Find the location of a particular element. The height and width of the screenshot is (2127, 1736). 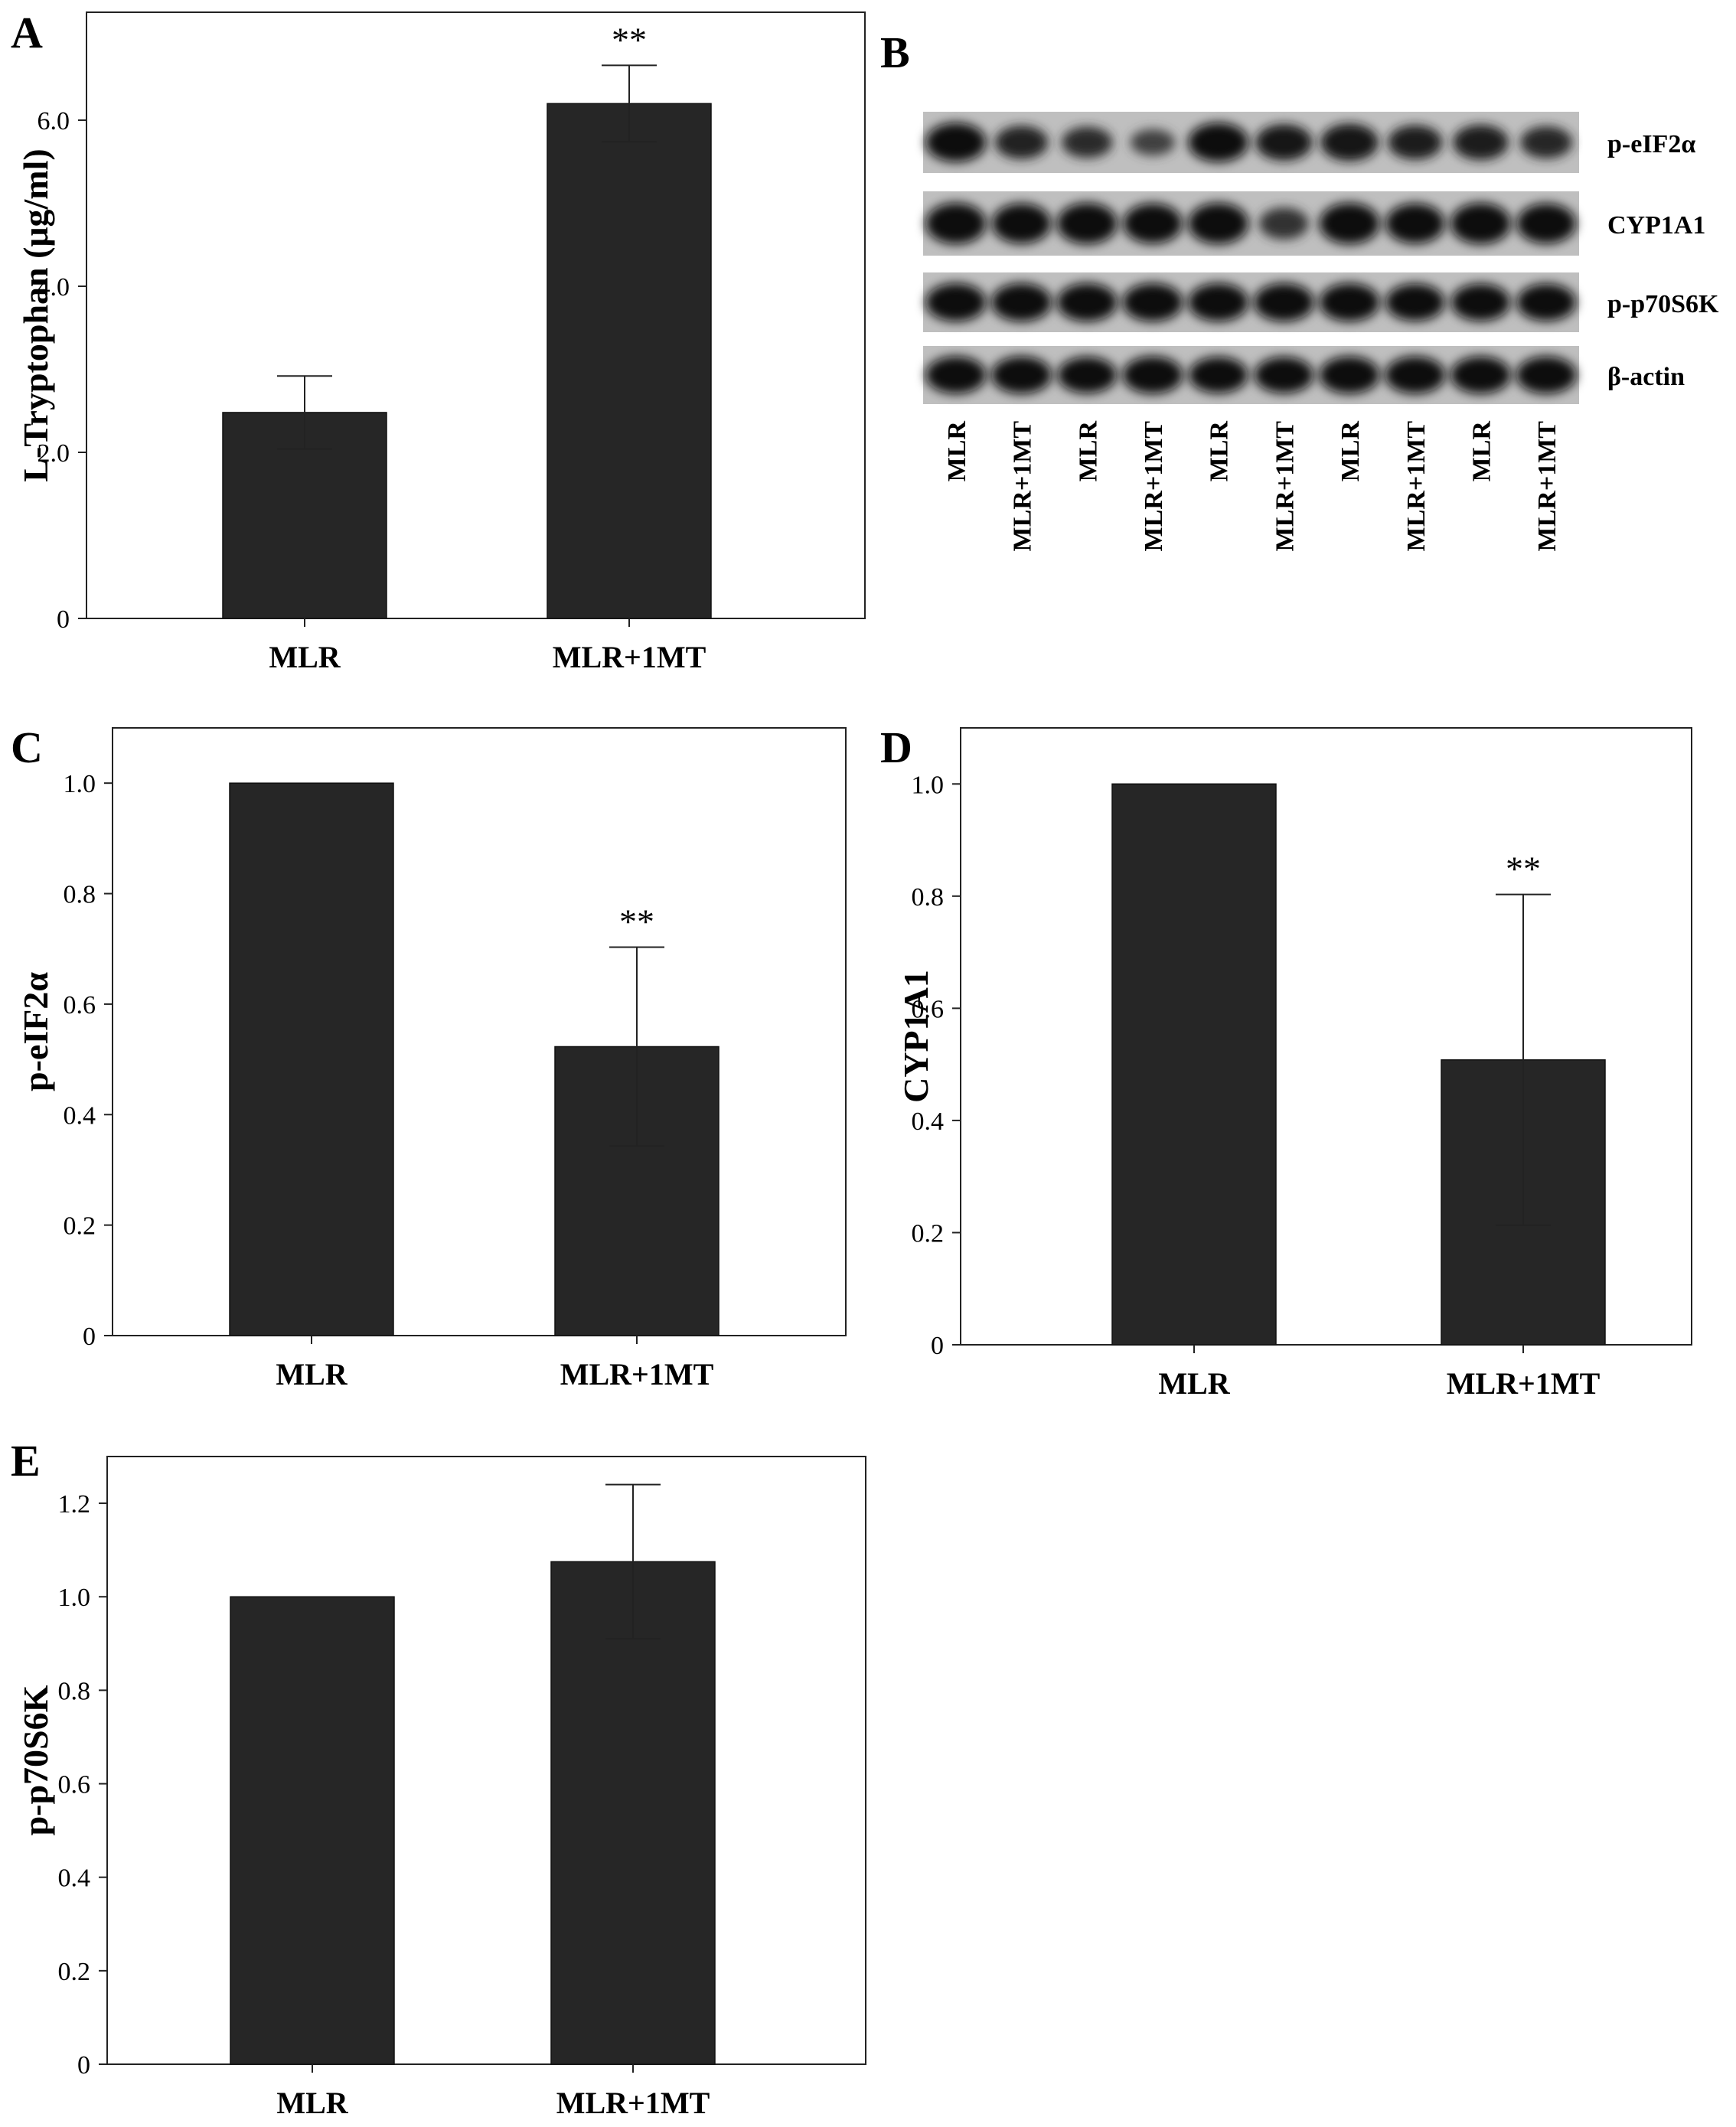

blot-row-label: β-actin is located at coordinates (1646, 377).